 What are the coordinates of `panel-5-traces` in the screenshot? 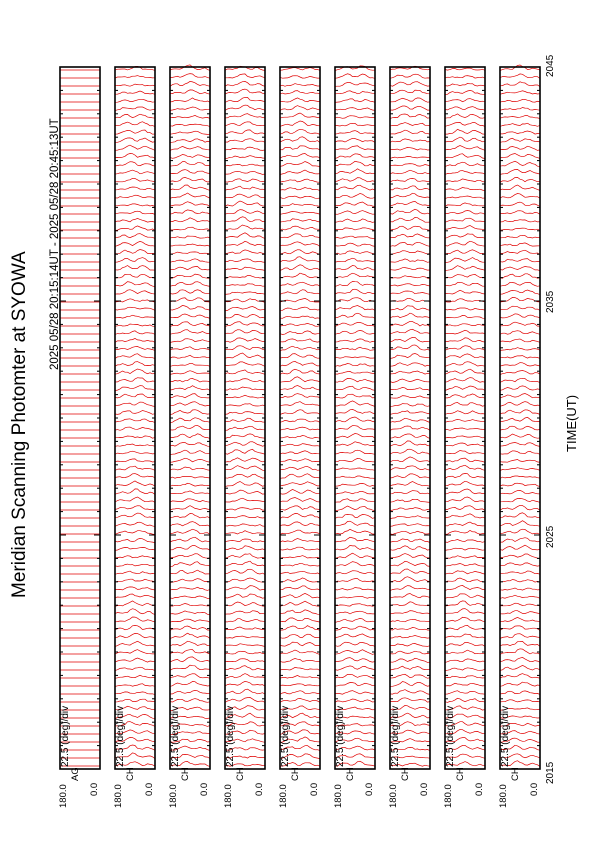 It's located at (300, 417).